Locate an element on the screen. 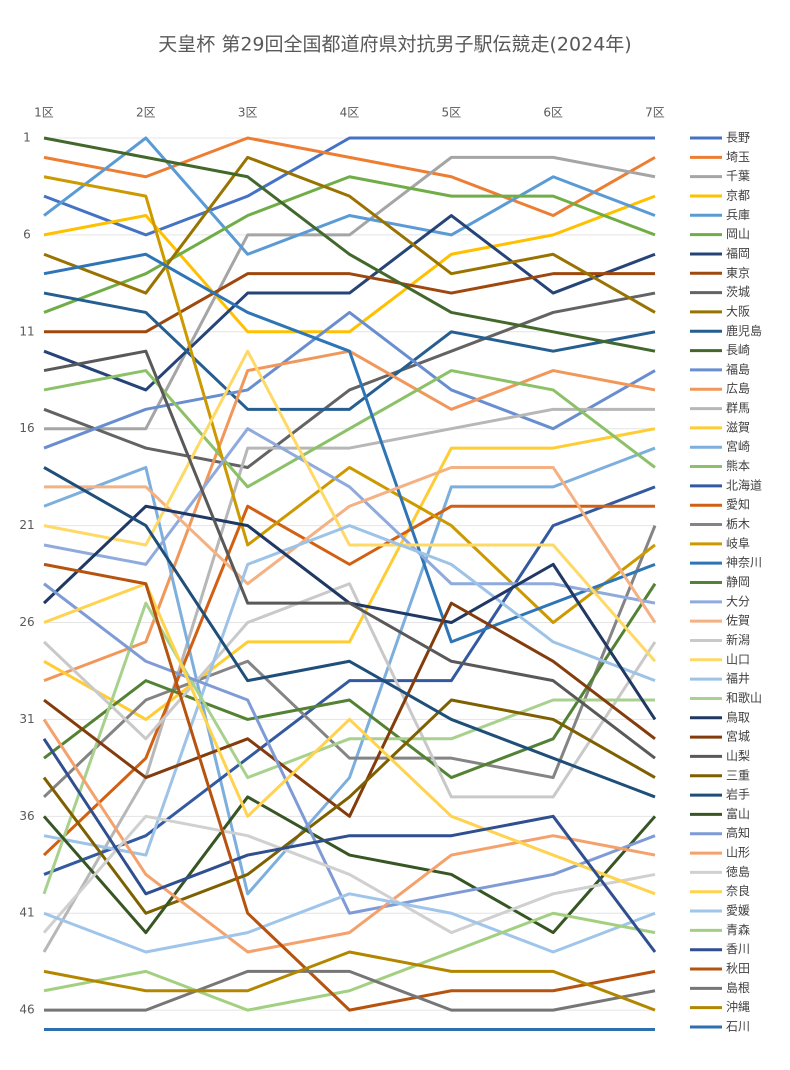 This screenshot has height=1070, width=790. x-tick-label: 7区 is located at coordinates (655, 113).